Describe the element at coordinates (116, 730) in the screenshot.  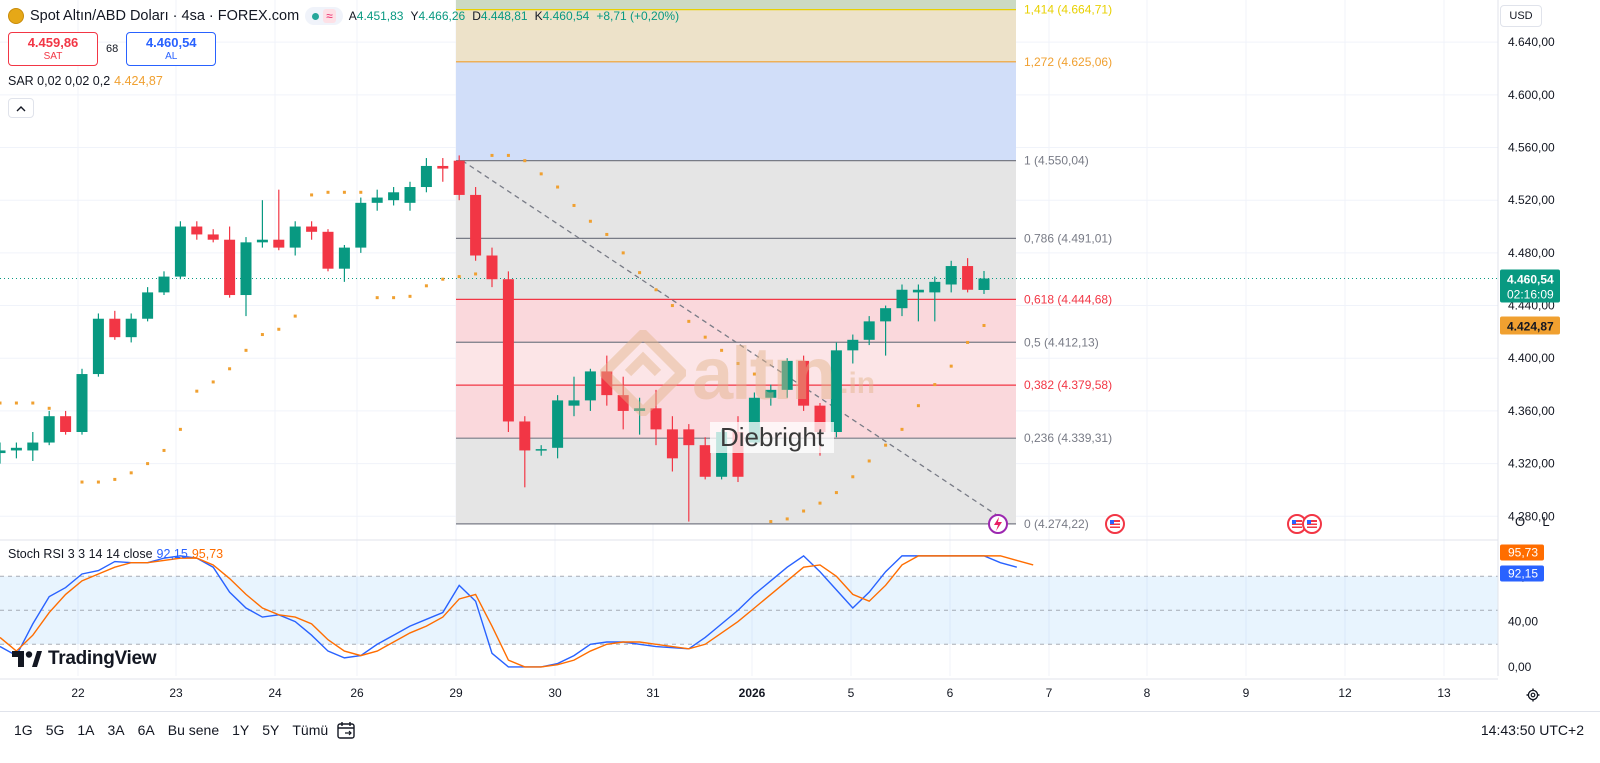
I see `range-button: 3A` at that location.